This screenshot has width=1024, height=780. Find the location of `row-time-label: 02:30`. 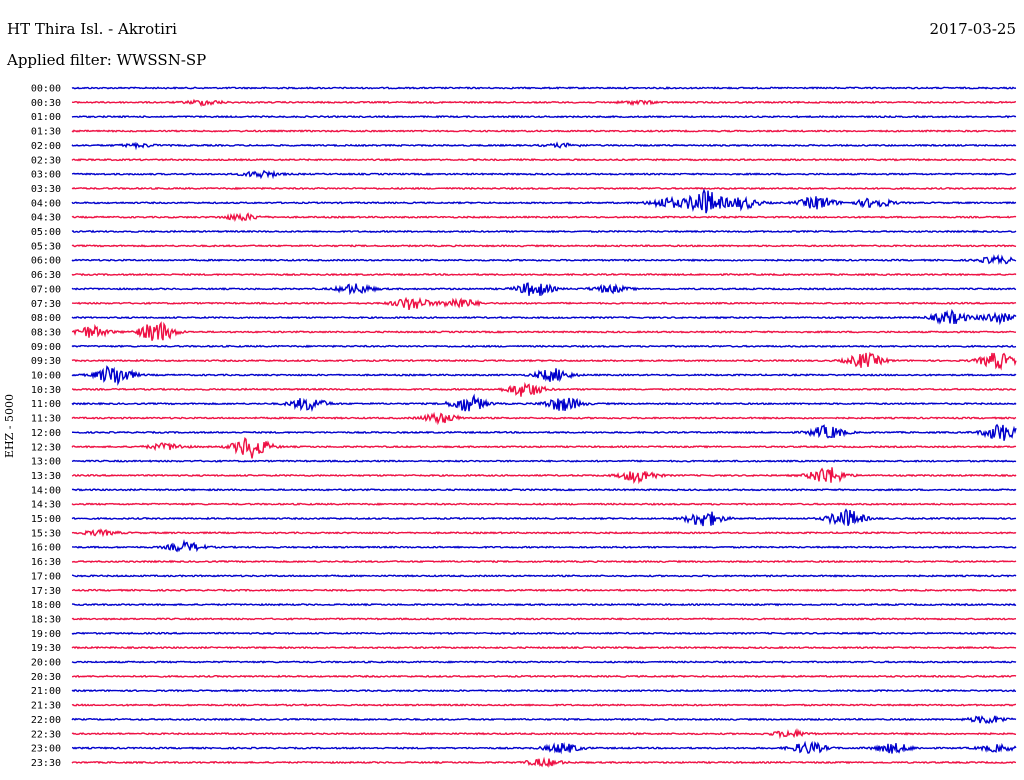

row-time-label: 02:30 is located at coordinates (46, 160).